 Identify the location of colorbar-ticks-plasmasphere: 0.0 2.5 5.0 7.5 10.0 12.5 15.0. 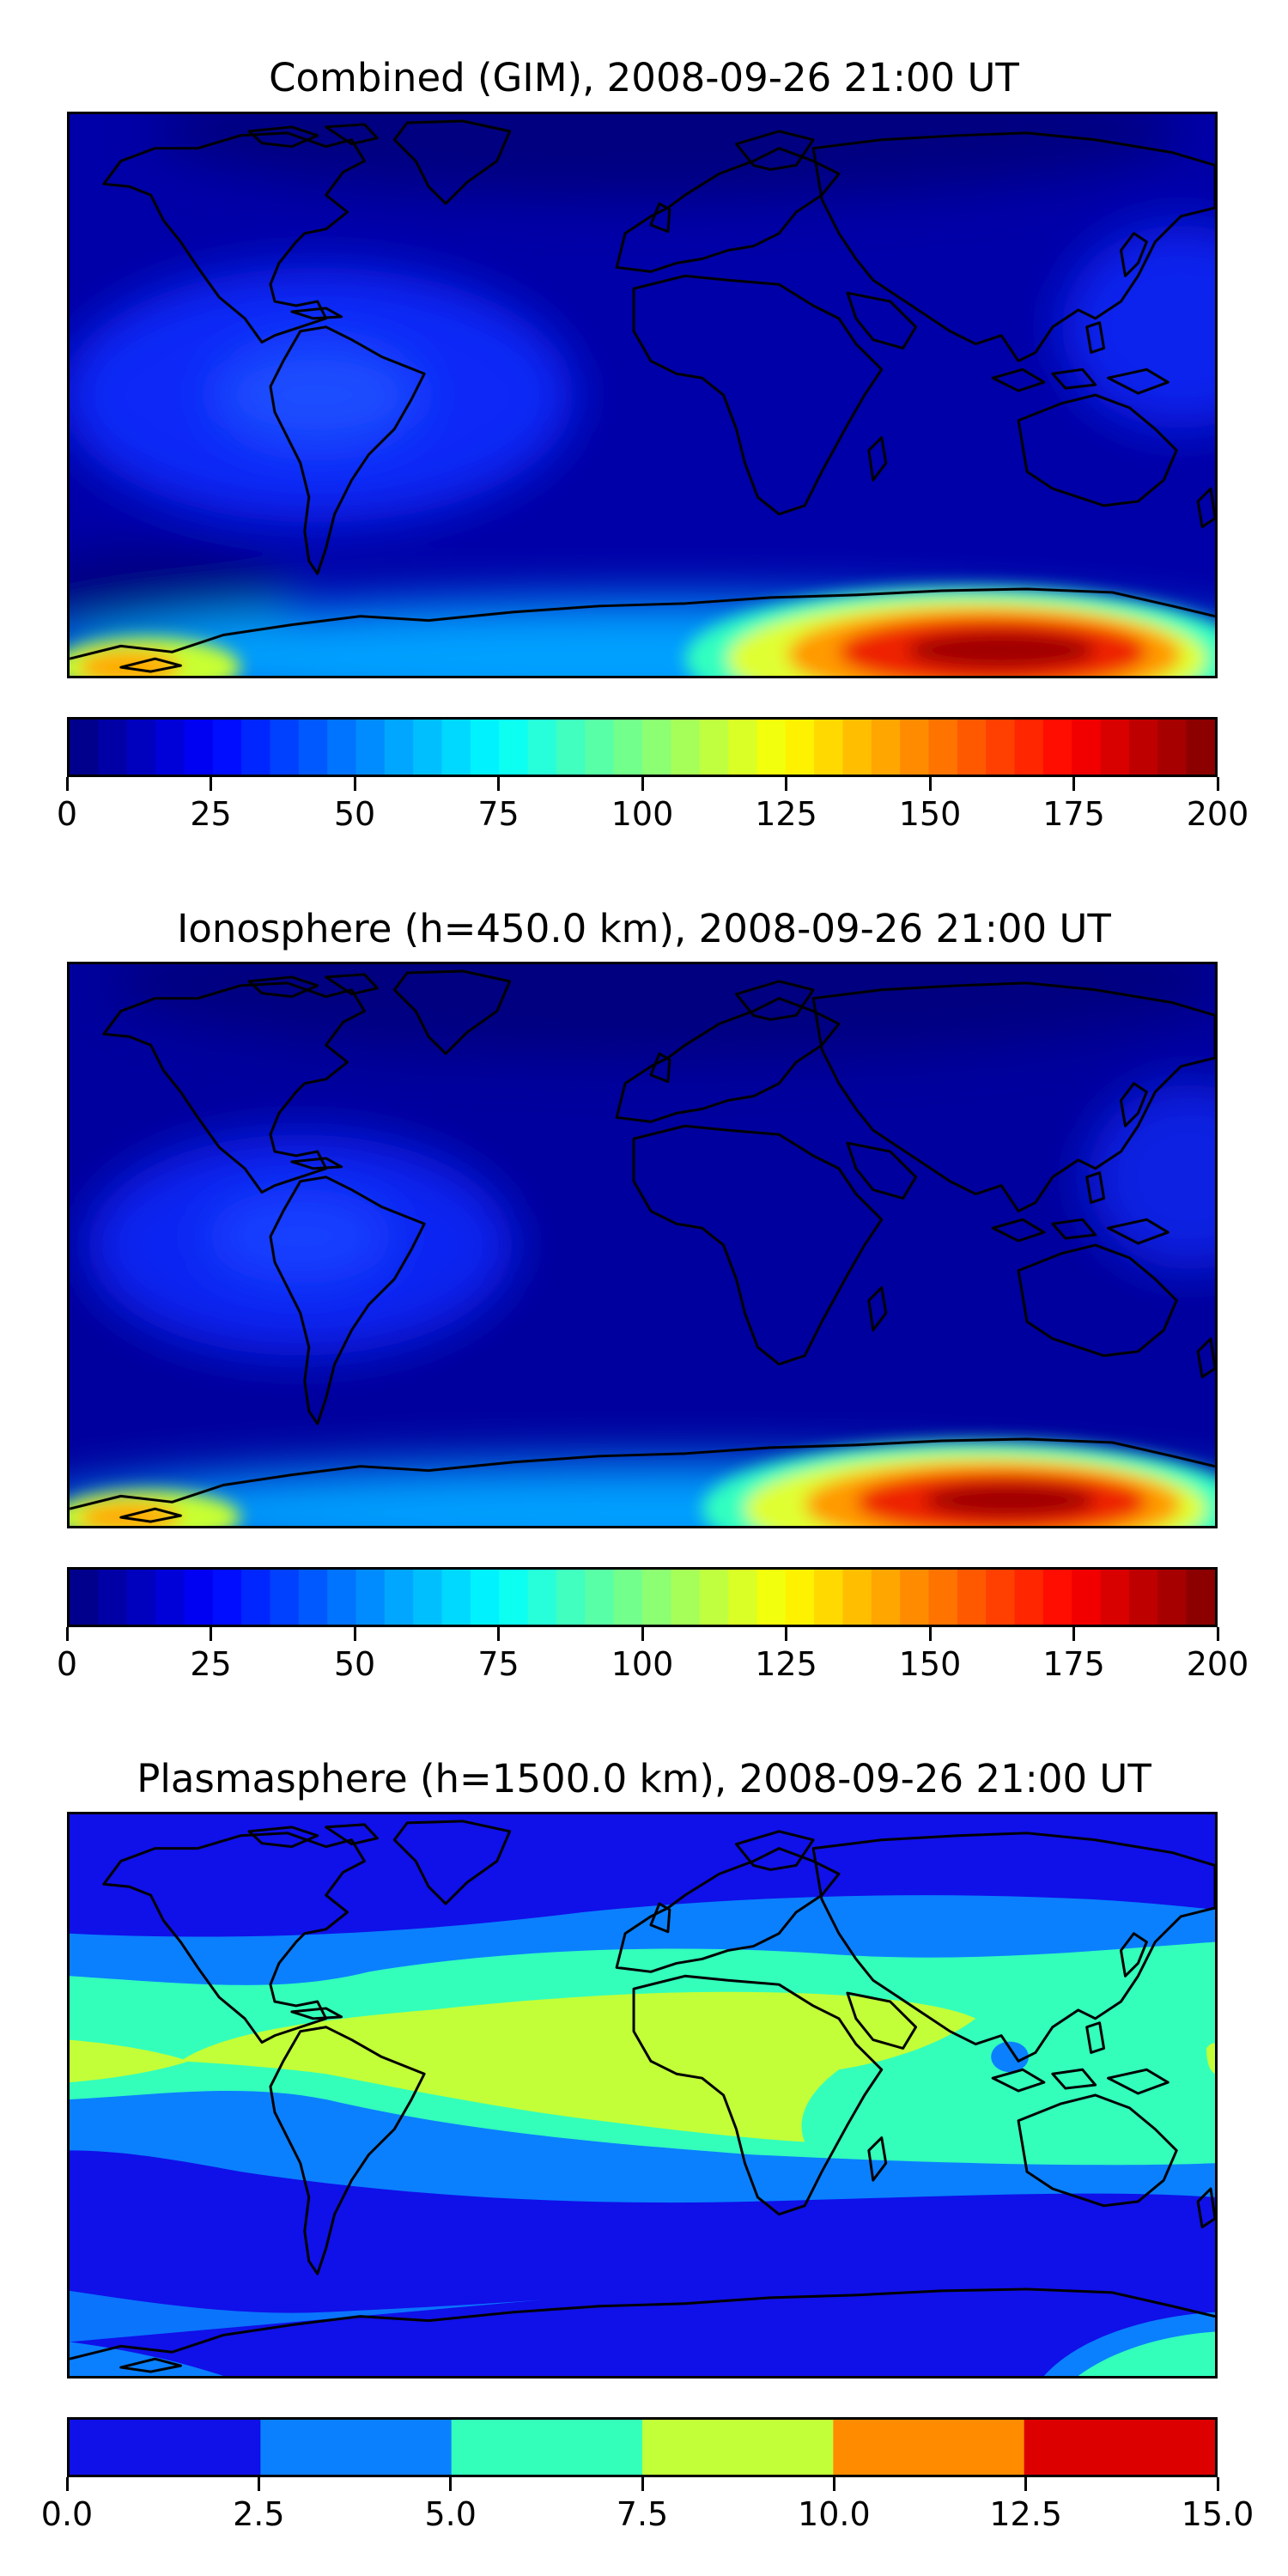
(647, 2505).